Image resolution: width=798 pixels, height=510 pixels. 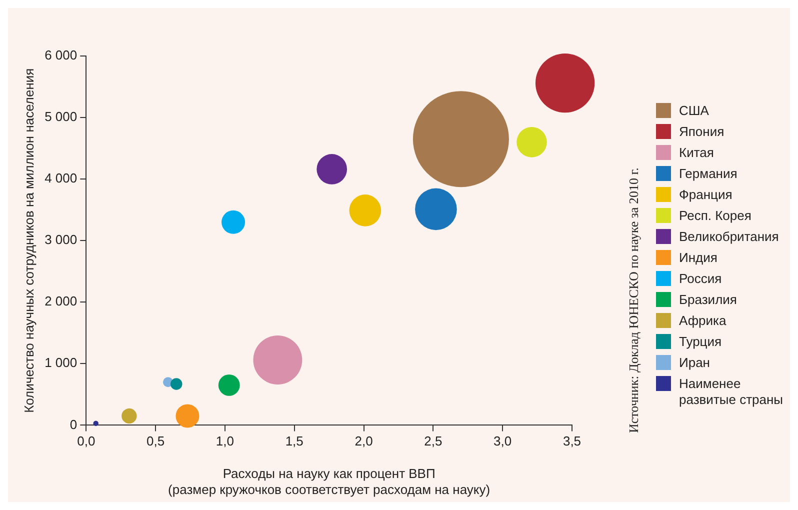 What do you see at coordinates (695, 363) in the screenshot?
I see `legend-label: Иран` at bounding box center [695, 363].